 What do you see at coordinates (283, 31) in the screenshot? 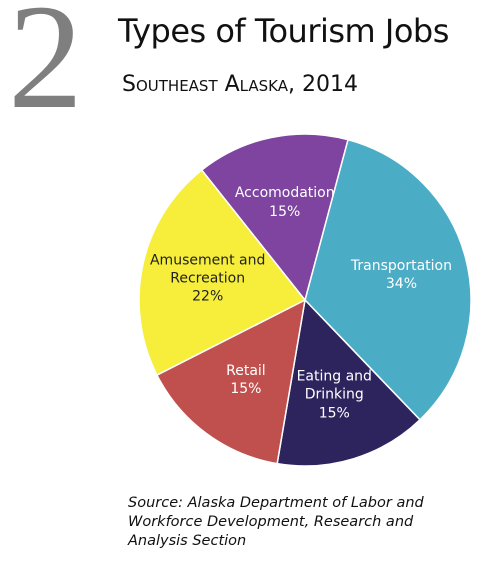
I see `chart-title: Types of Tourism Jobs` at bounding box center [283, 31].